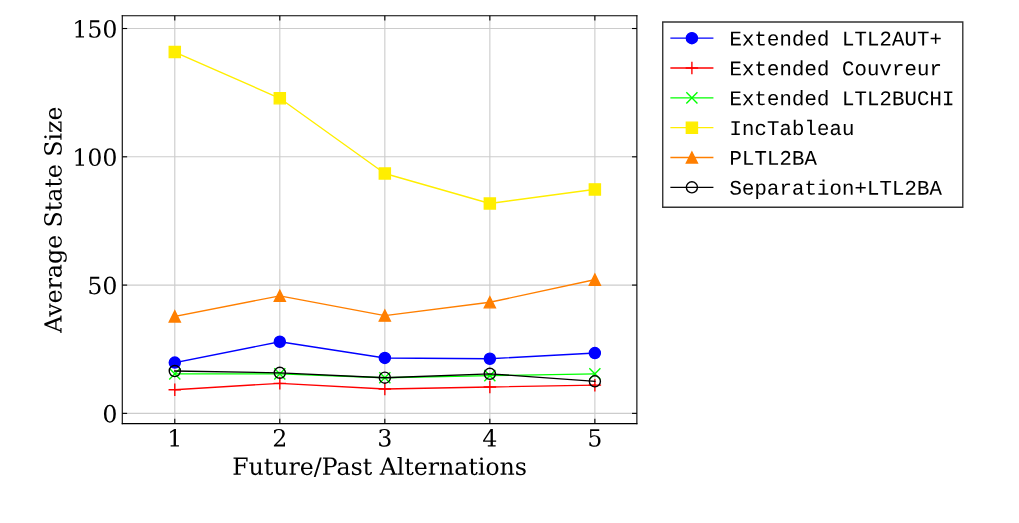  I want to click on legend-label: Extended Couvreur, so click(836, 68).